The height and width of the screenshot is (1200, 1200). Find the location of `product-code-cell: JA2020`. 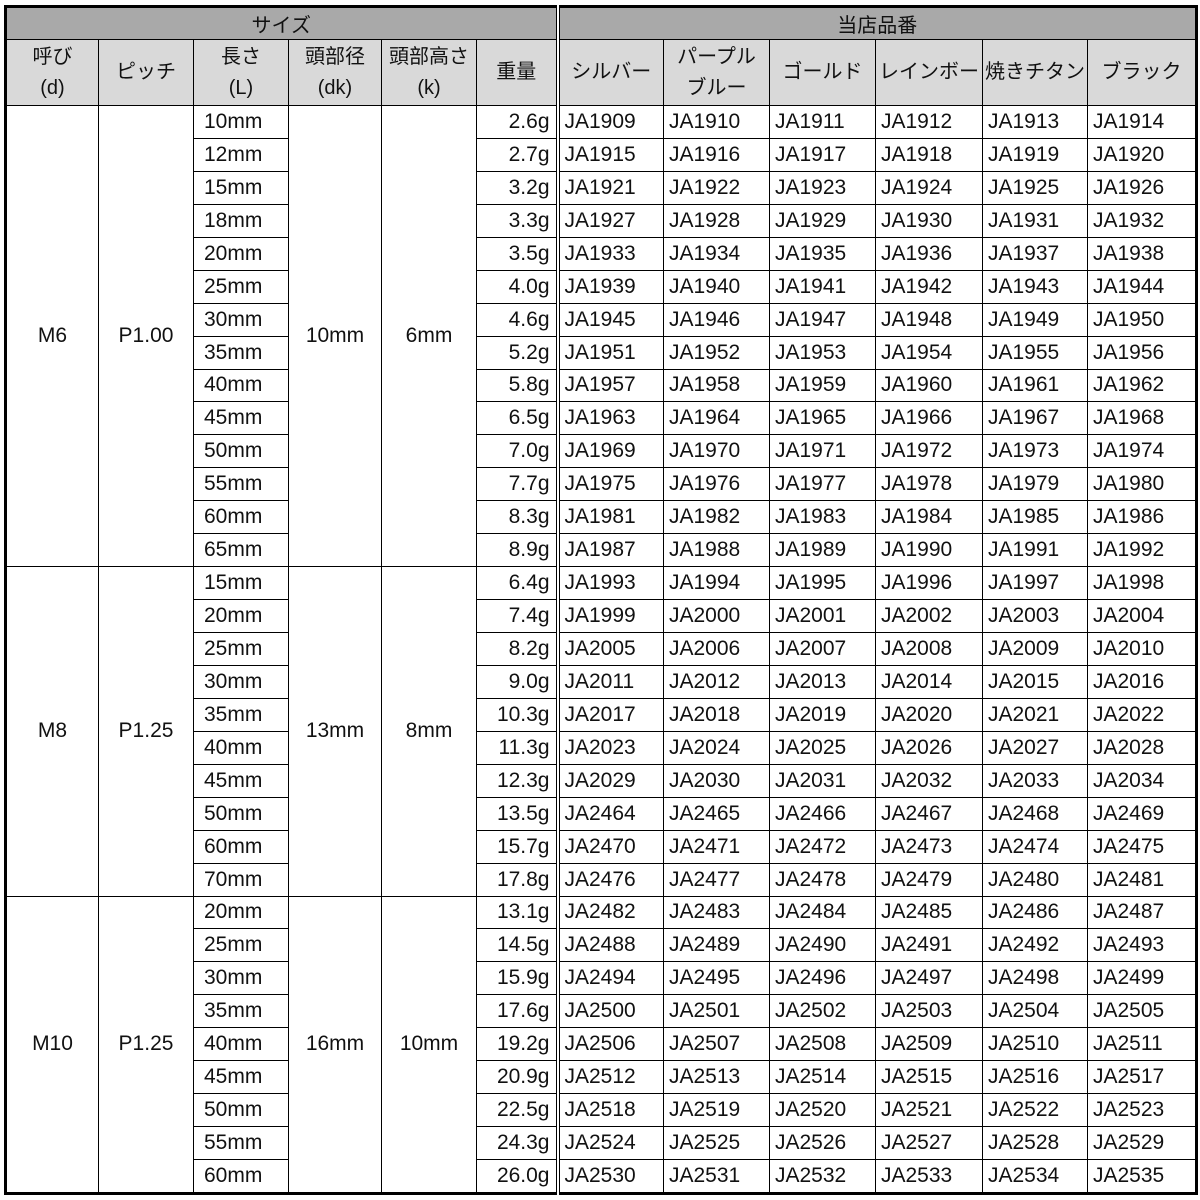

product-code-cell: JA2020 is located at coordinates (929, 714).